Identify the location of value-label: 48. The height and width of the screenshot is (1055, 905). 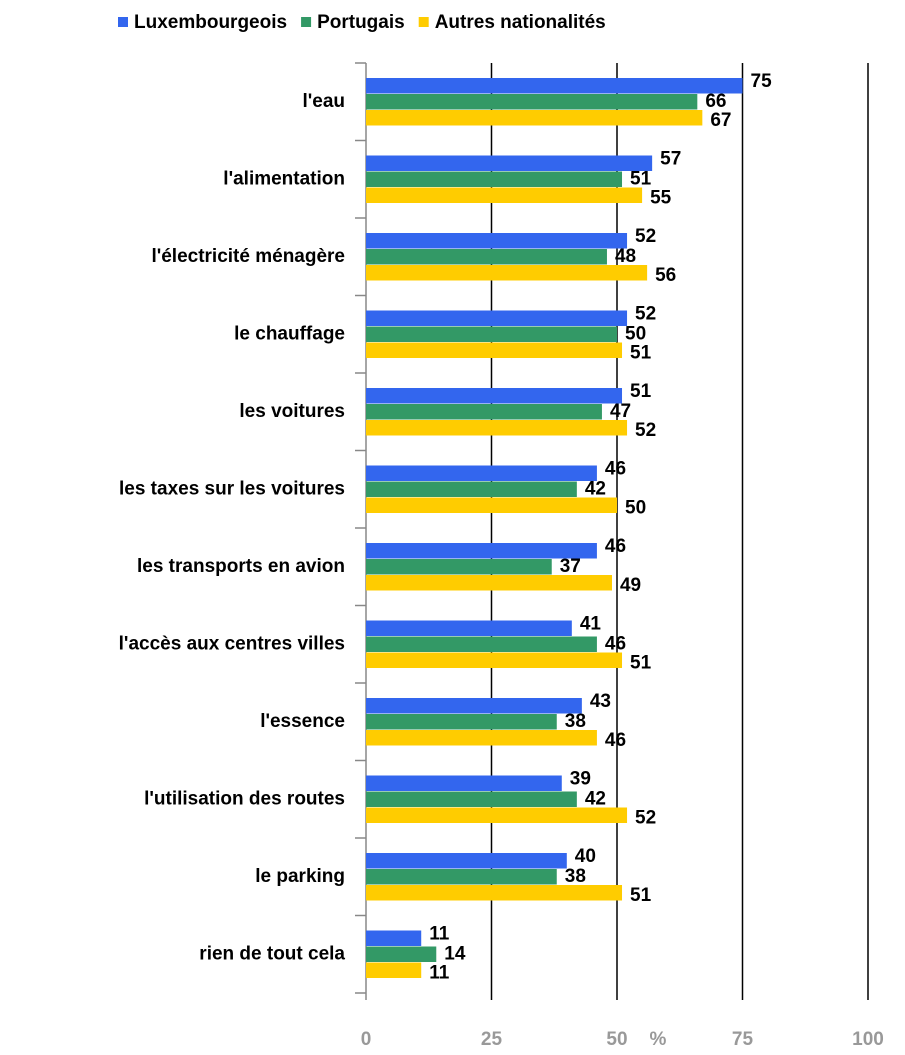
(625, 256).